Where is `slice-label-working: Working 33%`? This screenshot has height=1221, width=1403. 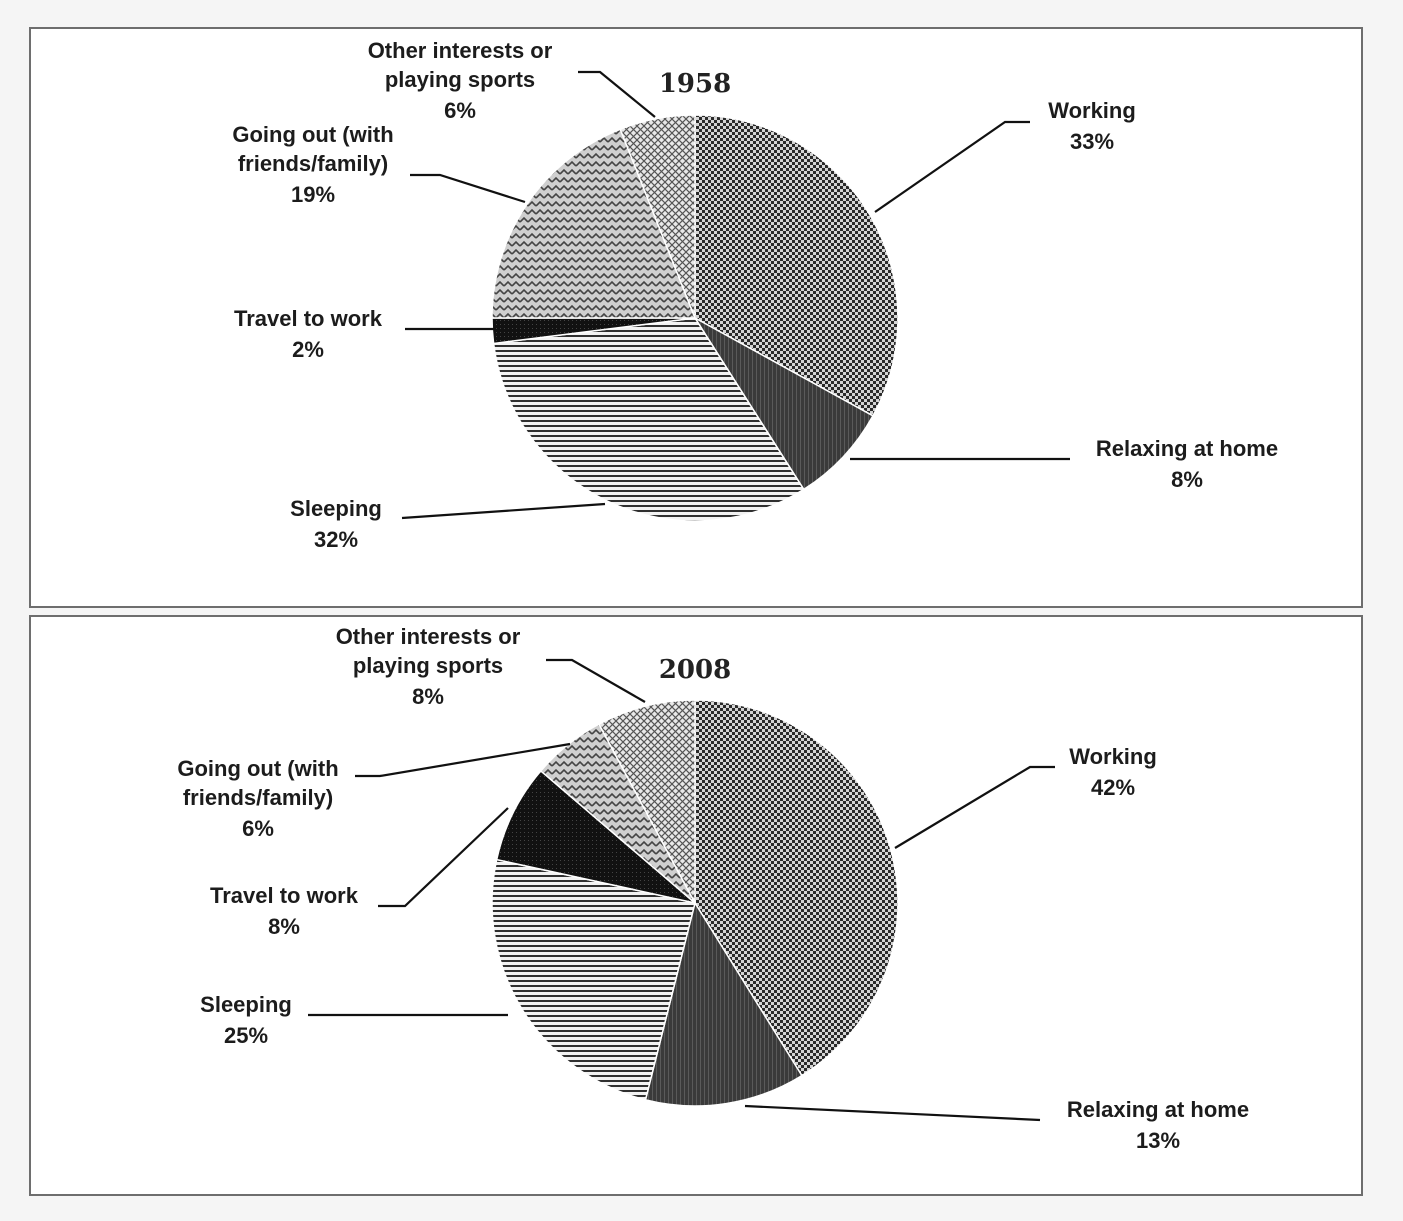
slice-label-working: Working 33% is located at coordinates (1092, 126).